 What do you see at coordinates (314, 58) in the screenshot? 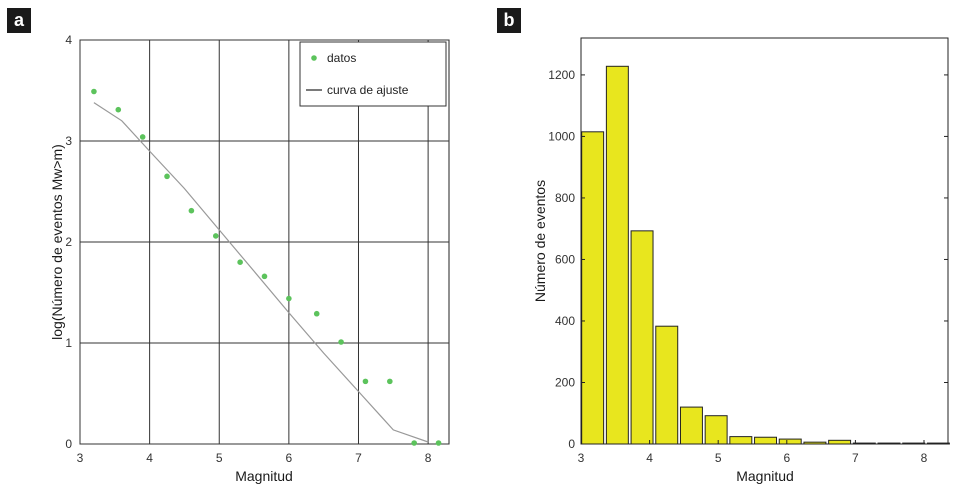
I see `legend-datos-marker` at bounding box center [314, 58].